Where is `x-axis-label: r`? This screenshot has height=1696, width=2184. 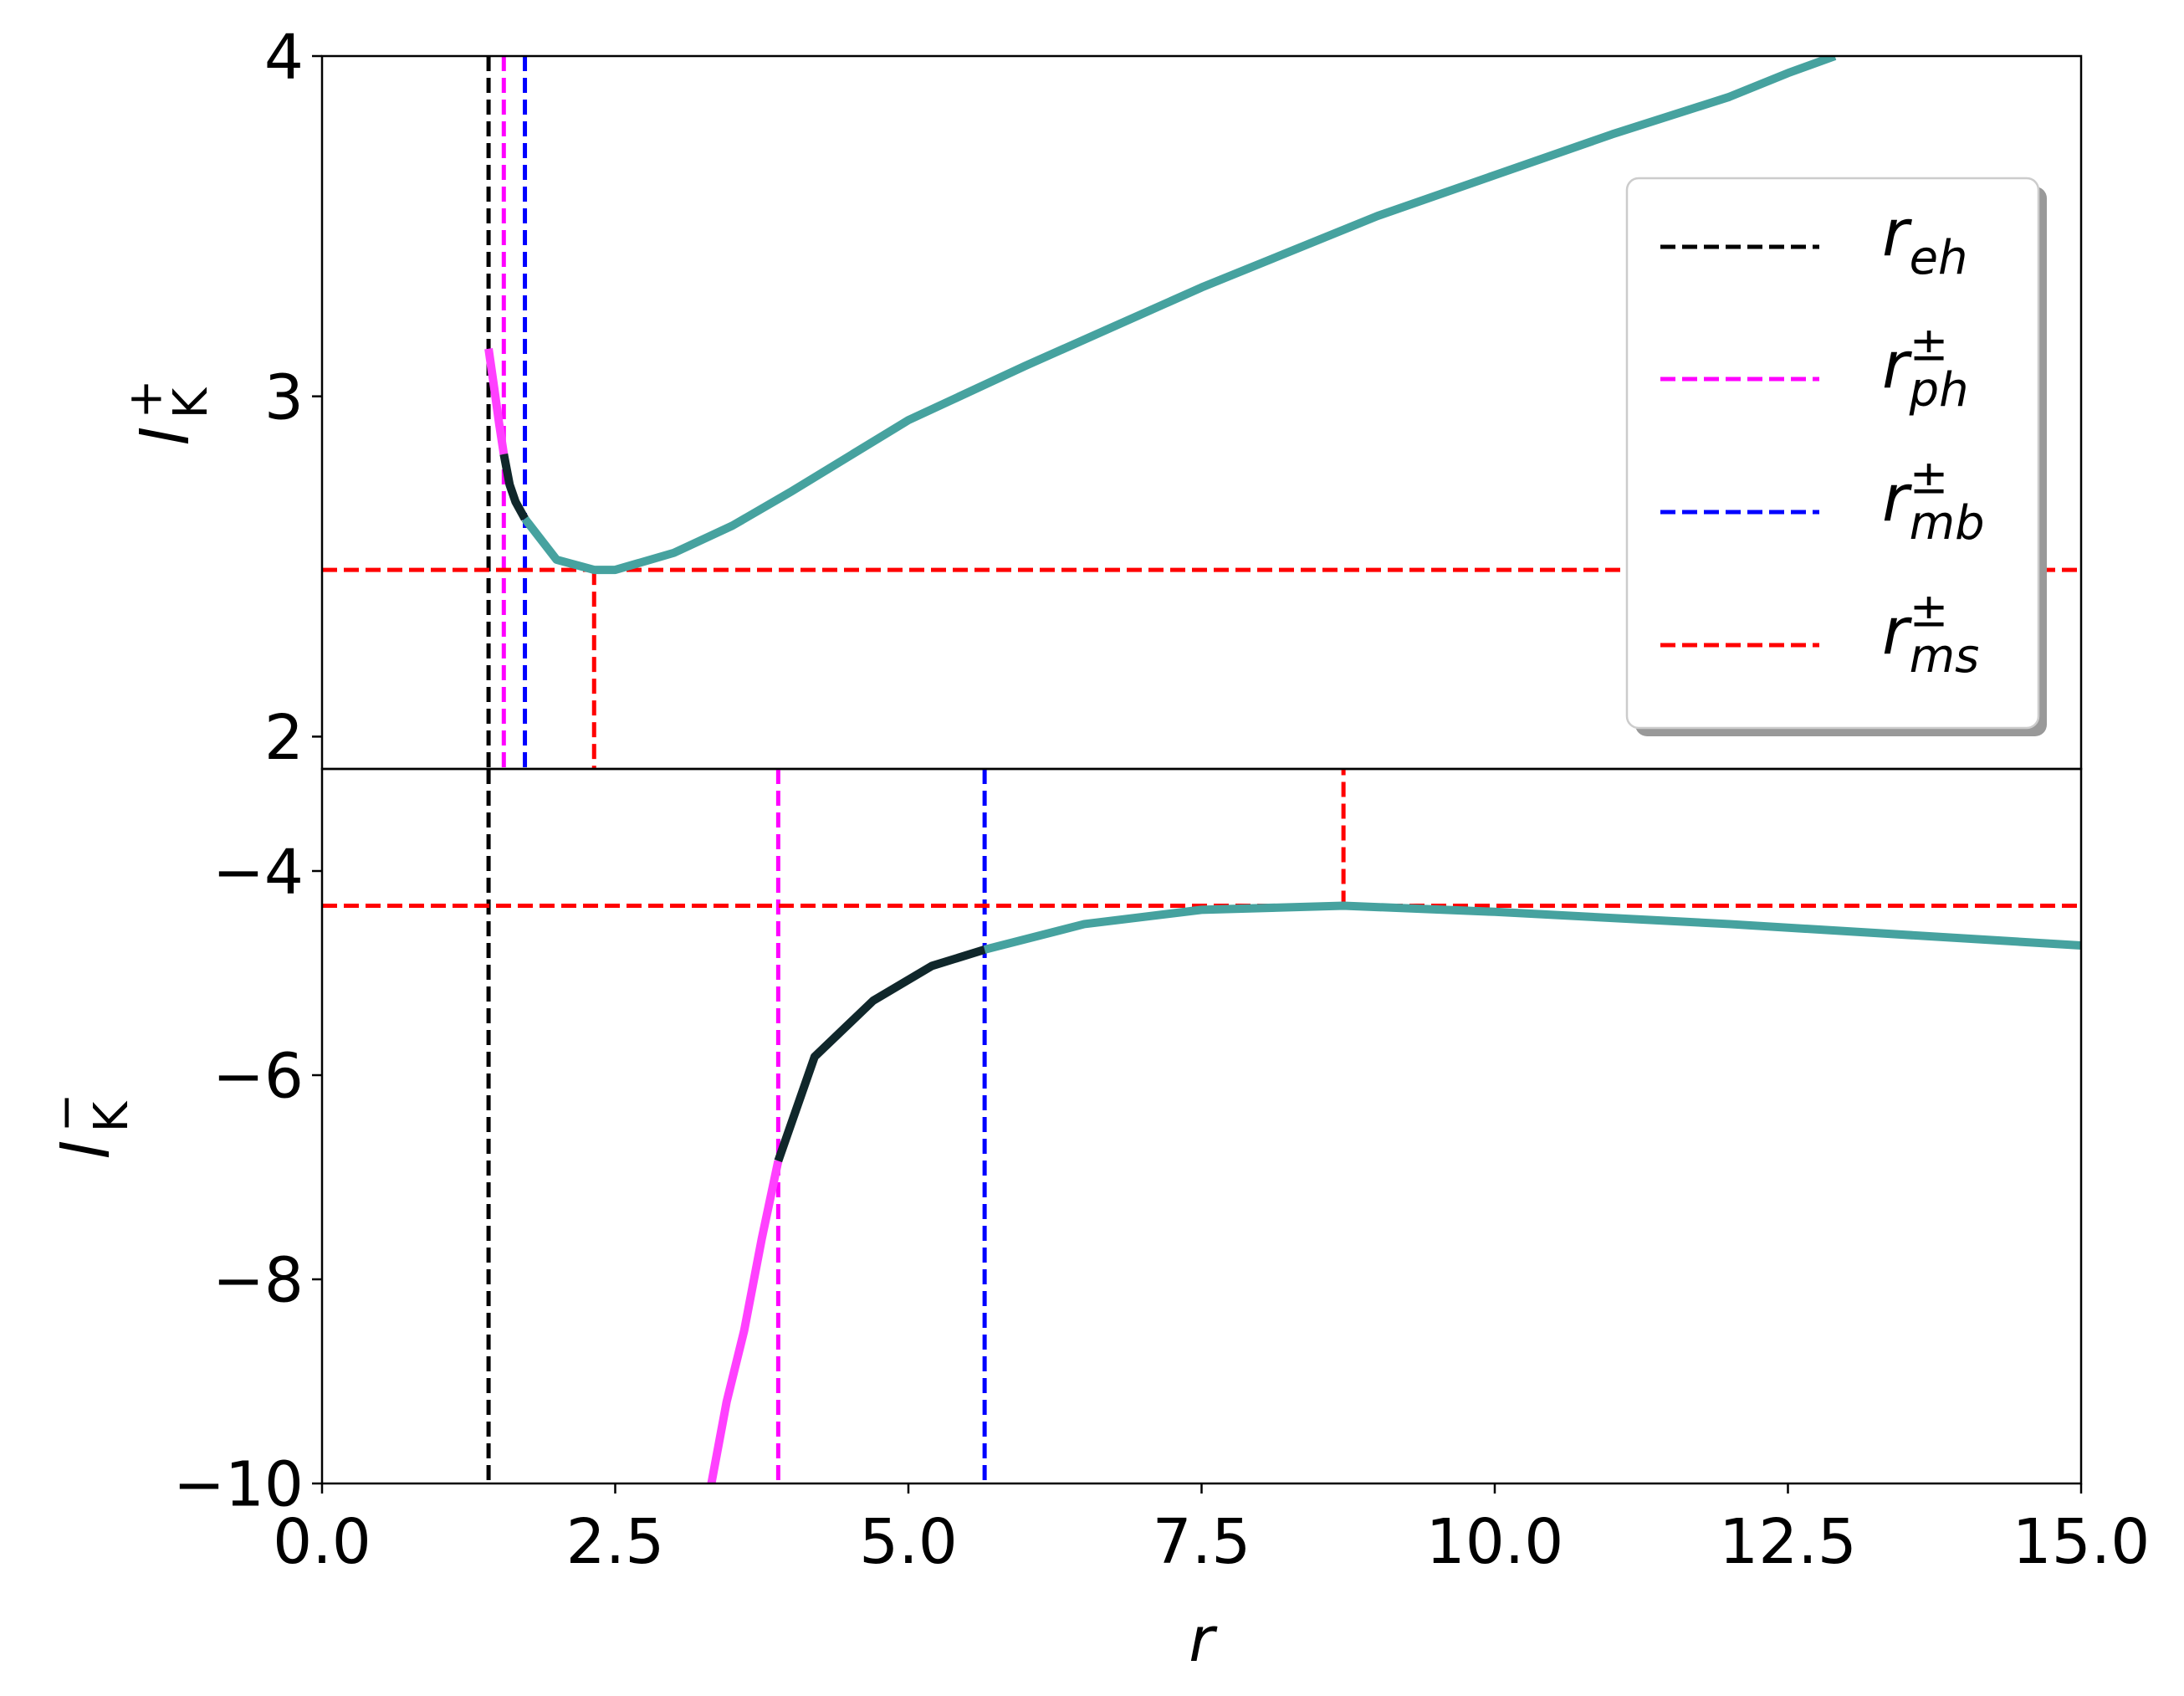 x-axis-label: r is located at coordinates (1203, 1640).